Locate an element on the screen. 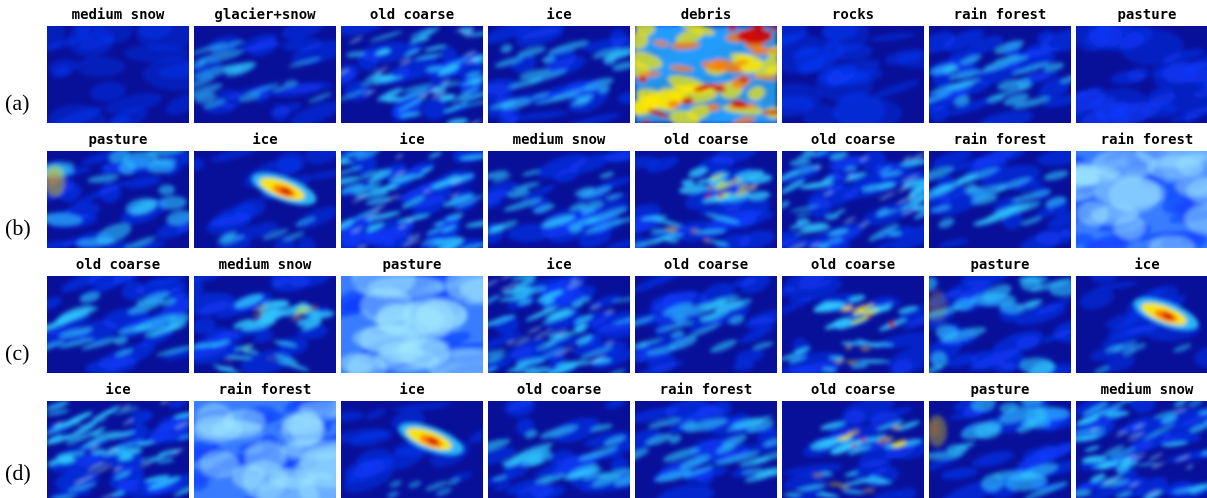  row-label: (d) is located at coordinates (18, 472).